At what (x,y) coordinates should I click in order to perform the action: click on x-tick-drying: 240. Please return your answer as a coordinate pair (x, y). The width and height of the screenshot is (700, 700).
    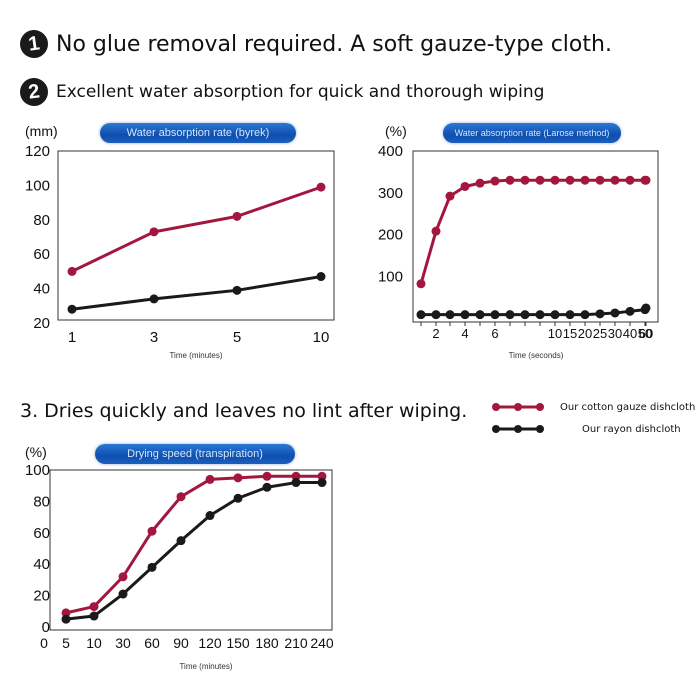
    Looking at the image, I should click on (322, 643).